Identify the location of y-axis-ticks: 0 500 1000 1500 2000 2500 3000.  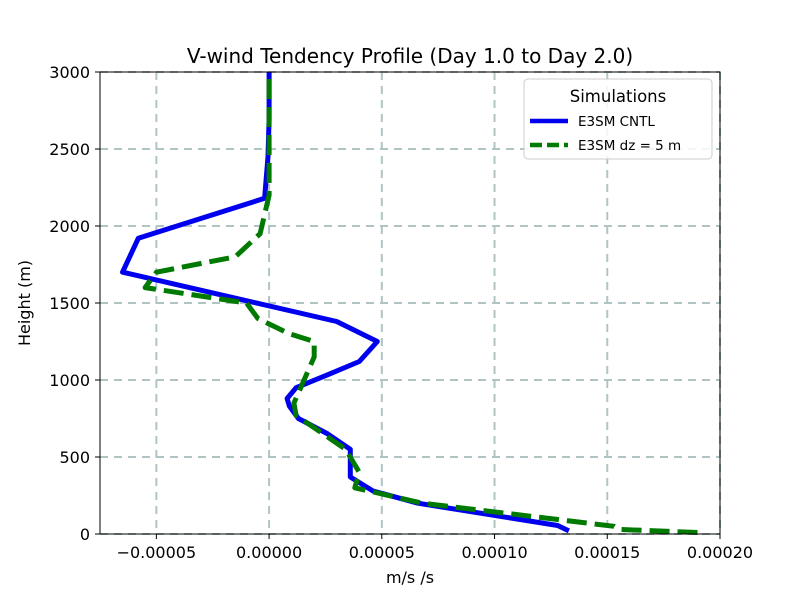
(74, 303).